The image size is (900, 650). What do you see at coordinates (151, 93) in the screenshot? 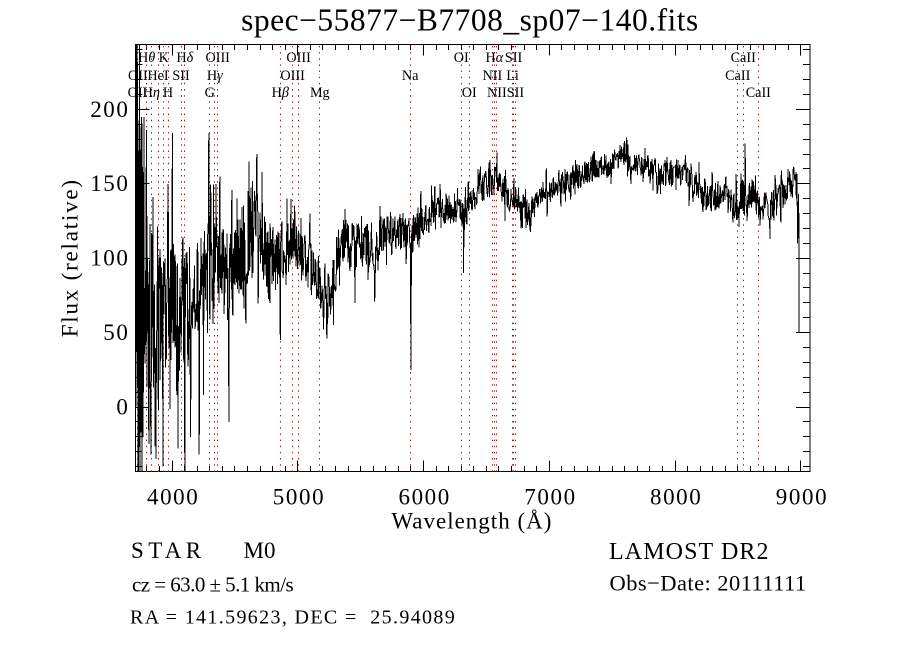
I see `svg-text: Hη` at bounding box center [151, 93].